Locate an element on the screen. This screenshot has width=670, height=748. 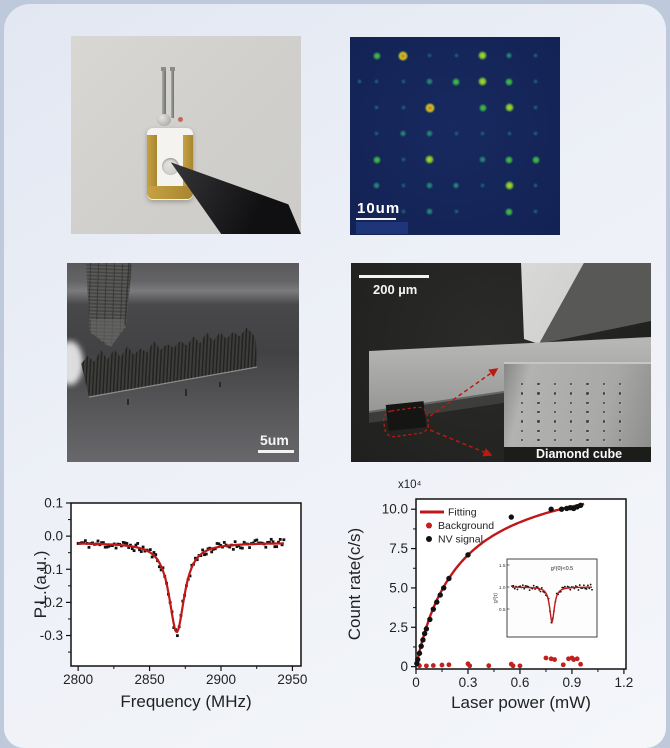
svg-text: g²(τ) is located at coordinates (496, 598).